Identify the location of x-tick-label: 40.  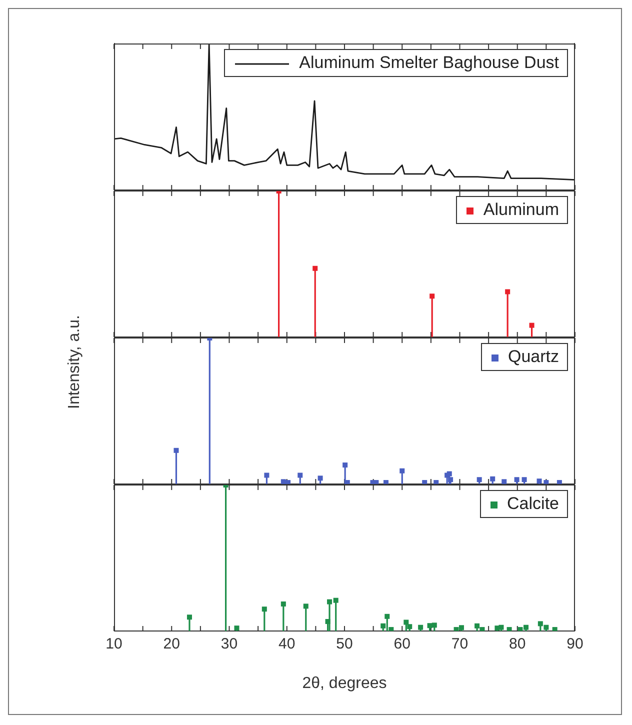
(287, 644).